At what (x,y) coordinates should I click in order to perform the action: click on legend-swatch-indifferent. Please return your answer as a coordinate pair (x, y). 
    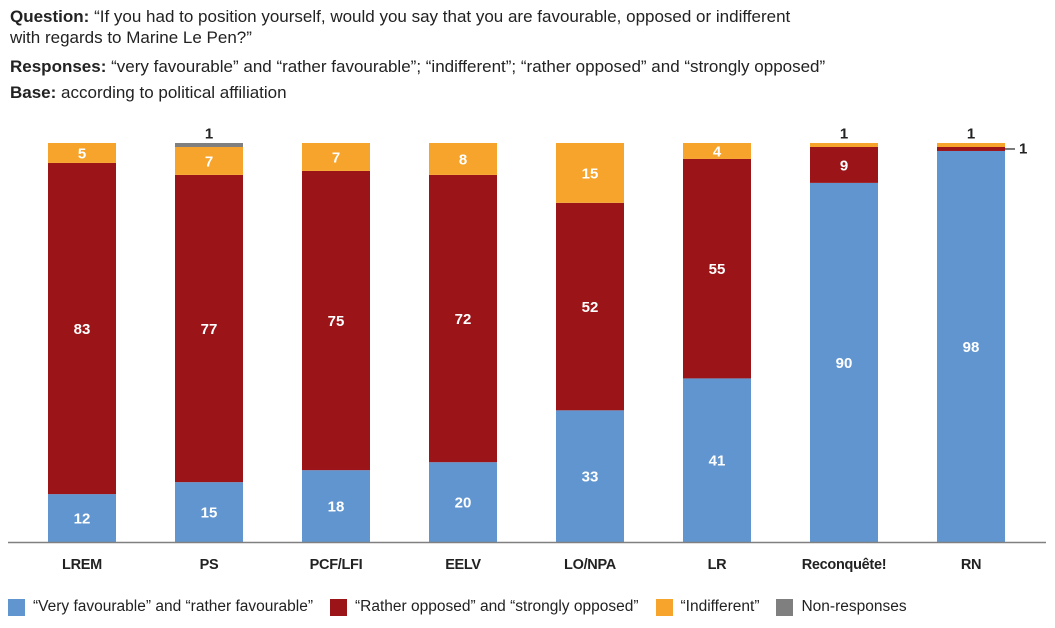
    Looking at the image, I should click on (664, 607).